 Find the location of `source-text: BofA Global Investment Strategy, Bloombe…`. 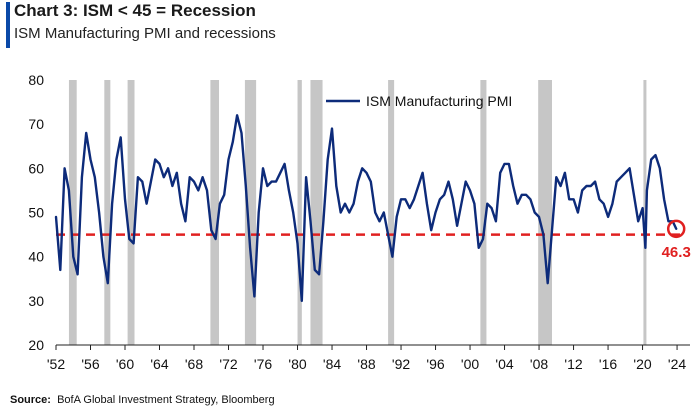

source-text: BofA Global Investment Strategy, Bloombe… is located at coordinates (166, 400).